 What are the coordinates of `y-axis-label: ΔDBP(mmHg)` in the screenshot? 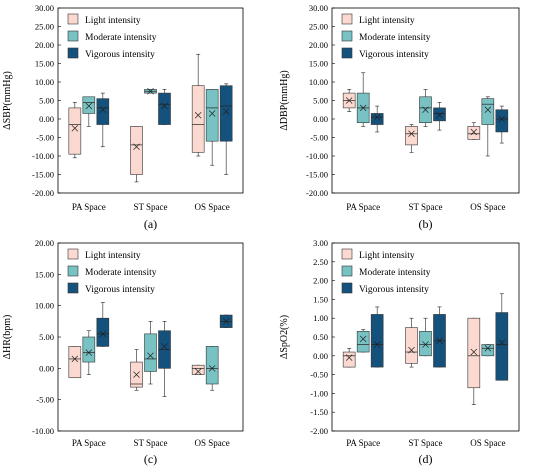 It's located at (284, 100).